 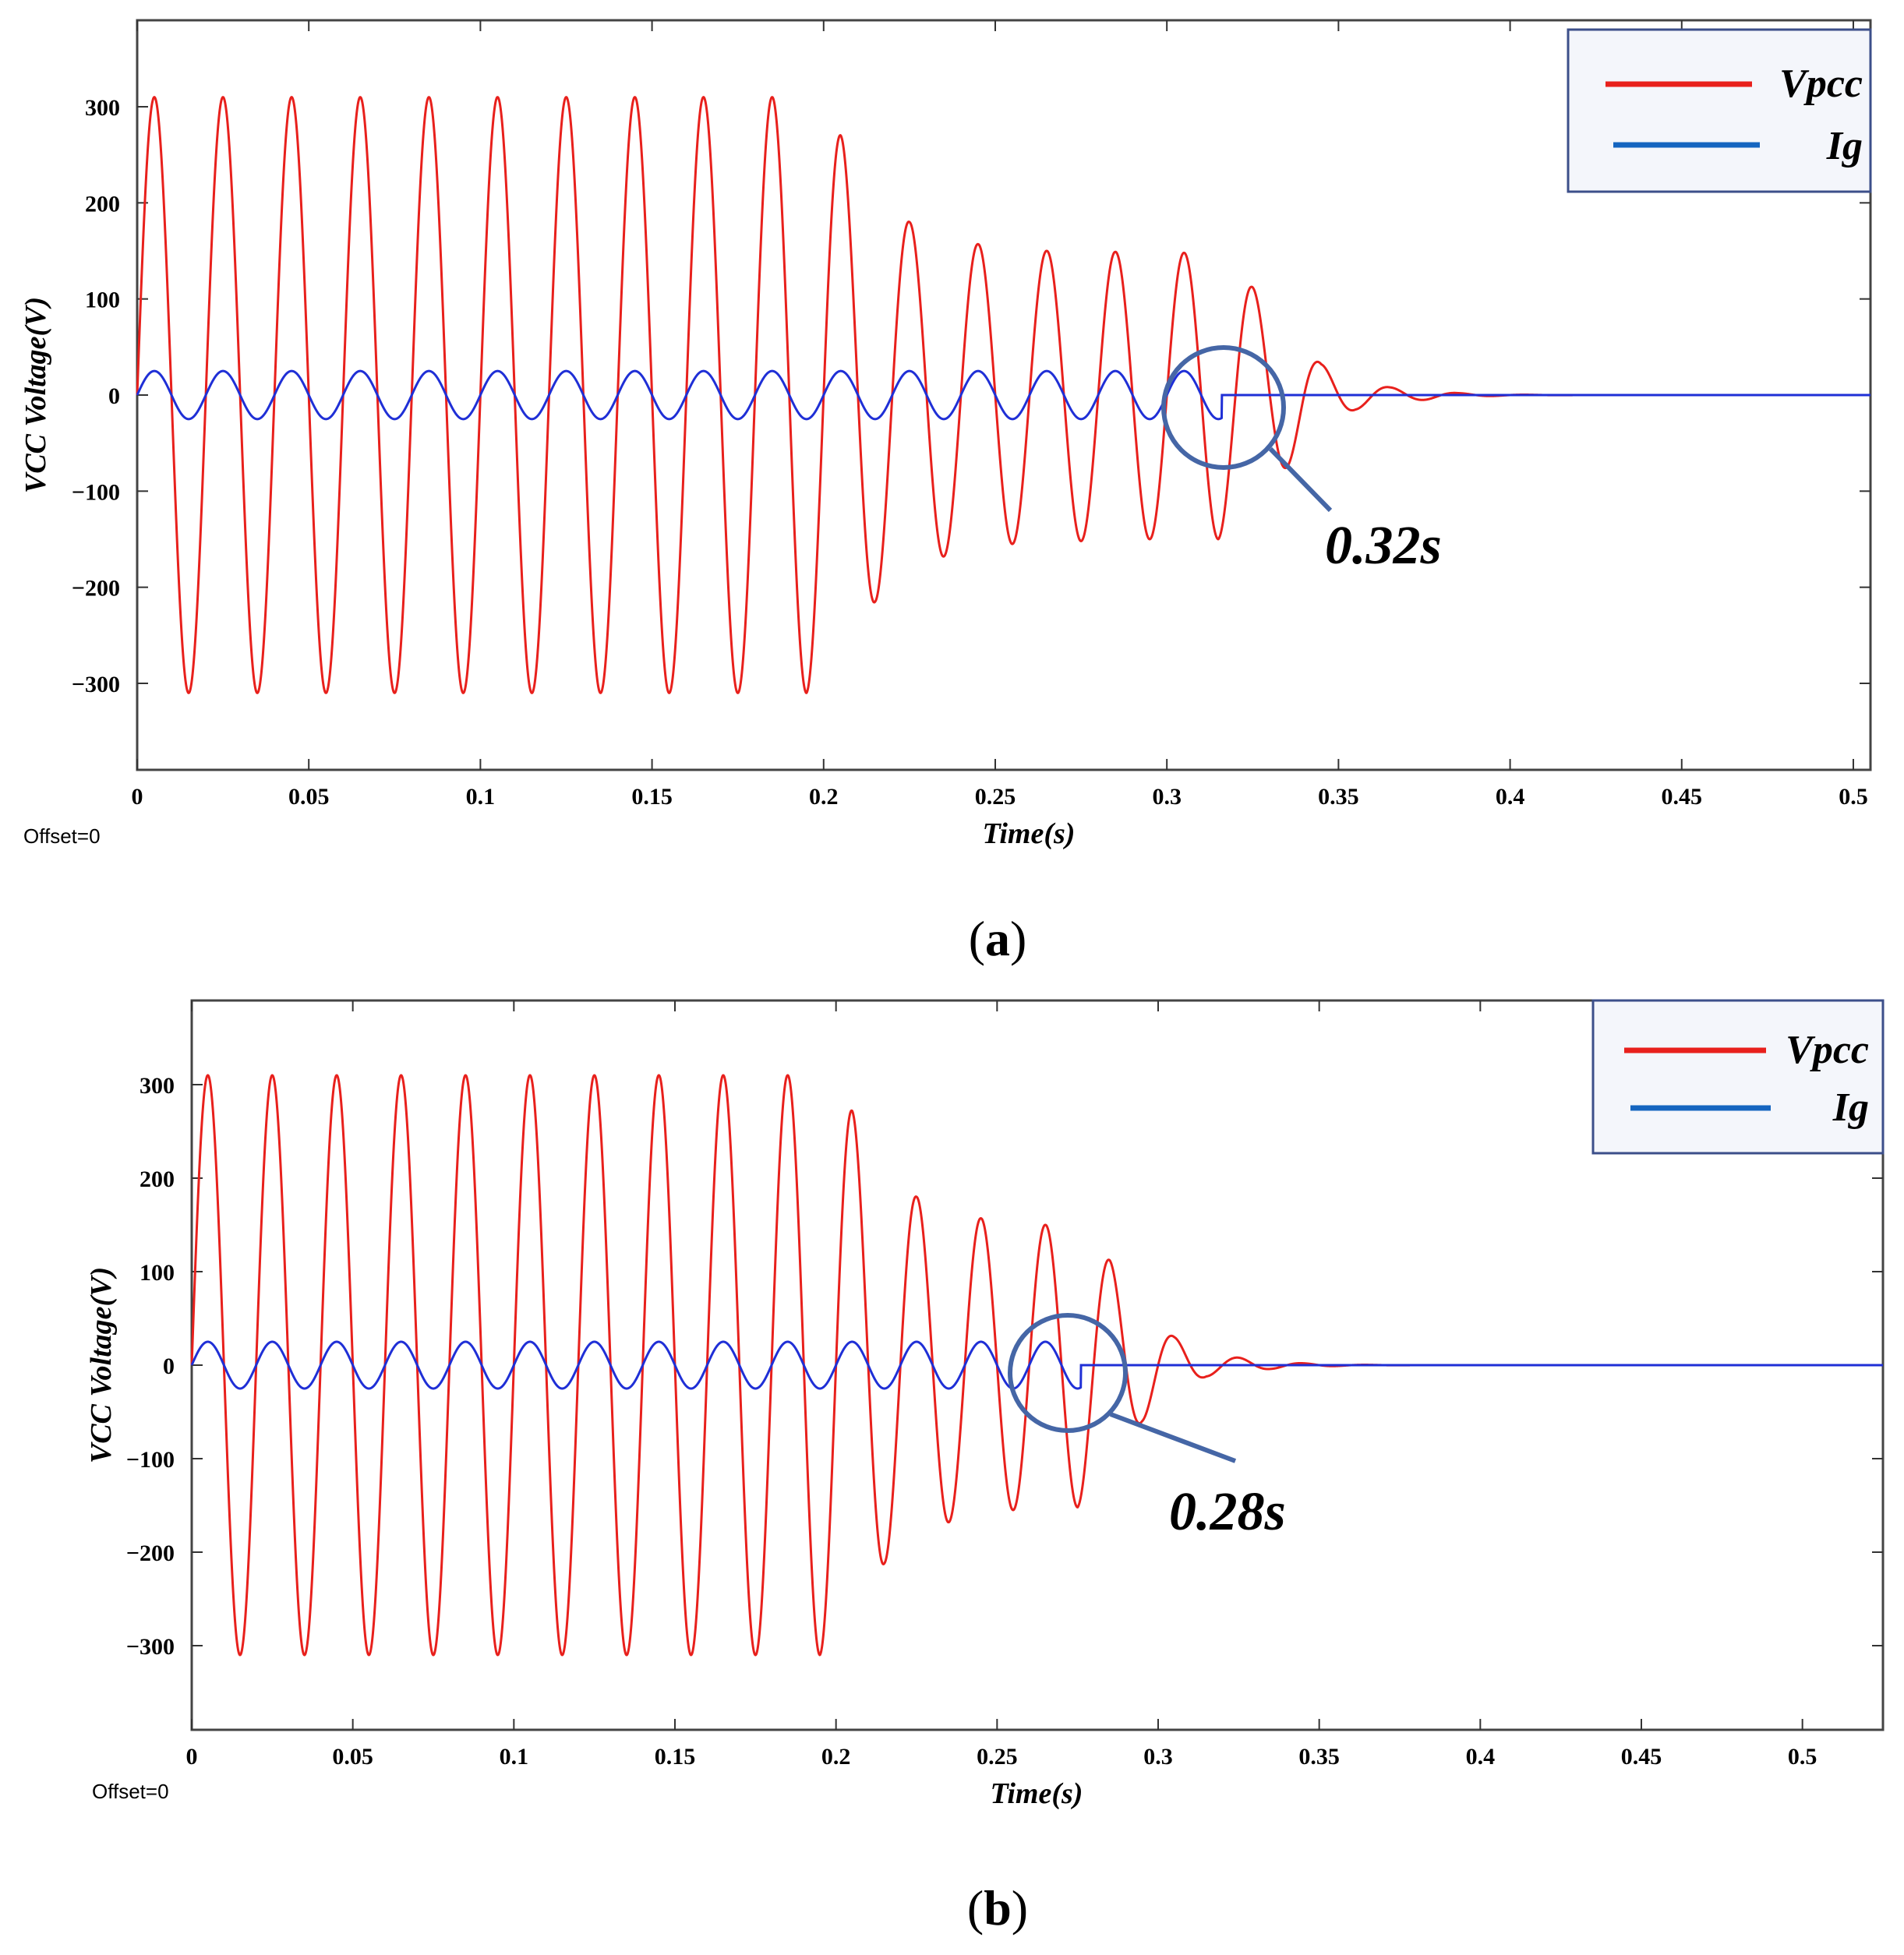 I want to click on caption-a: (a), so click(x=998, y=939).